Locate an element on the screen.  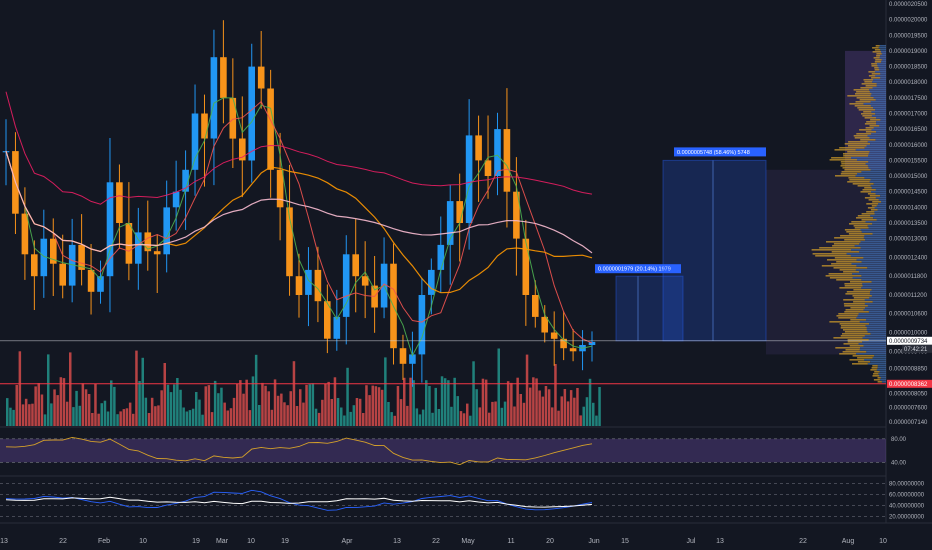
time-axis-label: 10 is located at coordinates (143, 541).